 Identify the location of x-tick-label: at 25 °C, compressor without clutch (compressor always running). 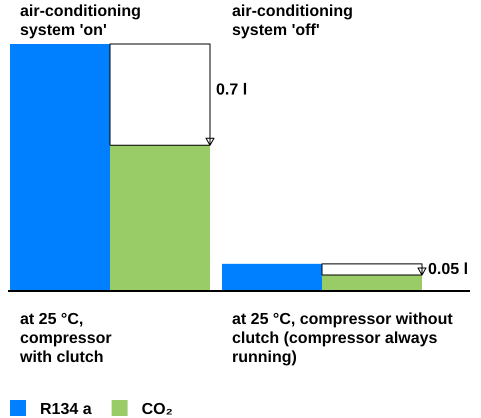
(343, 338).